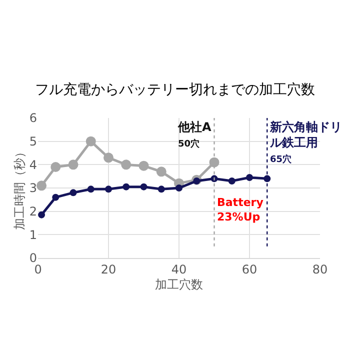 The width and height of the screenshot is (350, 350). What do you see at coordinates (179, 269) in the screenshot?
I see `x-tick-label: 40` at bounding box center [179, 269].